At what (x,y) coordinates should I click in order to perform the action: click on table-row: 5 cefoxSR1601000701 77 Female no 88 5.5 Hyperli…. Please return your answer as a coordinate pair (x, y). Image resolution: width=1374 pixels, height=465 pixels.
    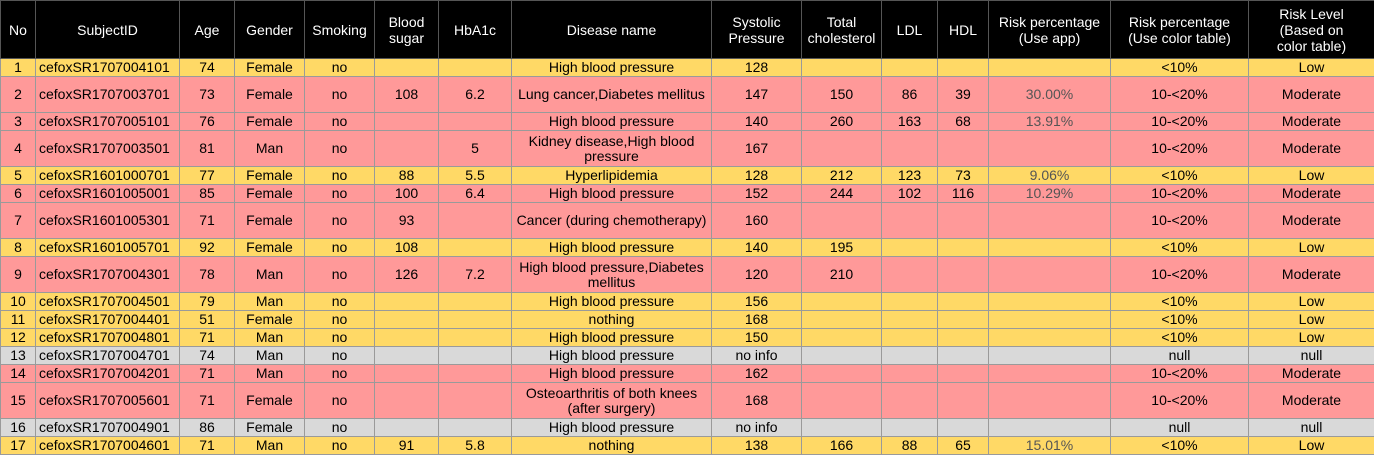
    Looking at the image, I should click on (687, 175).